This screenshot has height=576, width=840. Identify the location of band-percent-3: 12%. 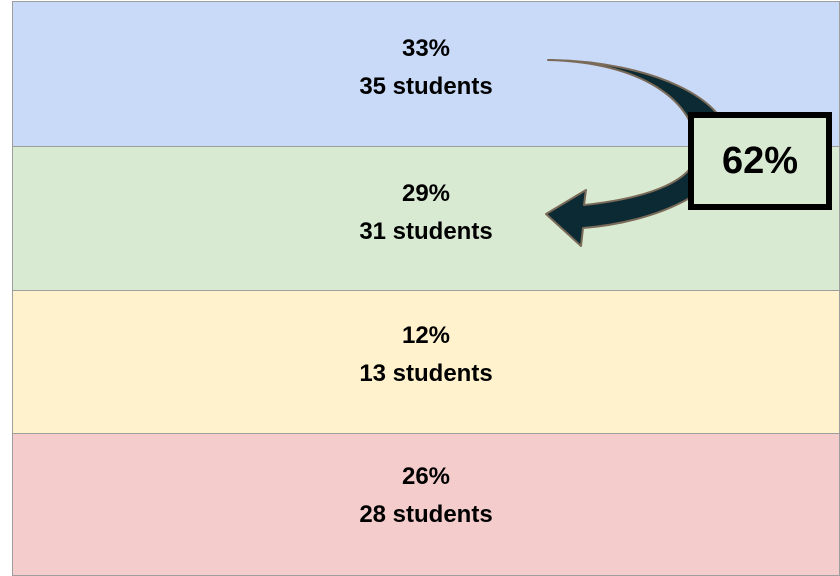
(426, 335).